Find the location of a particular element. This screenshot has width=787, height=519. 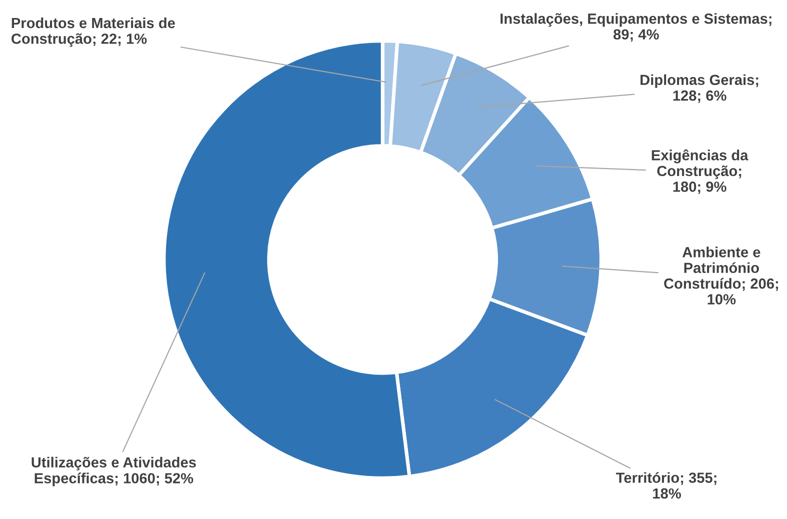

slice-label: Território; 355; 18% is located at coordinates (666, 485).